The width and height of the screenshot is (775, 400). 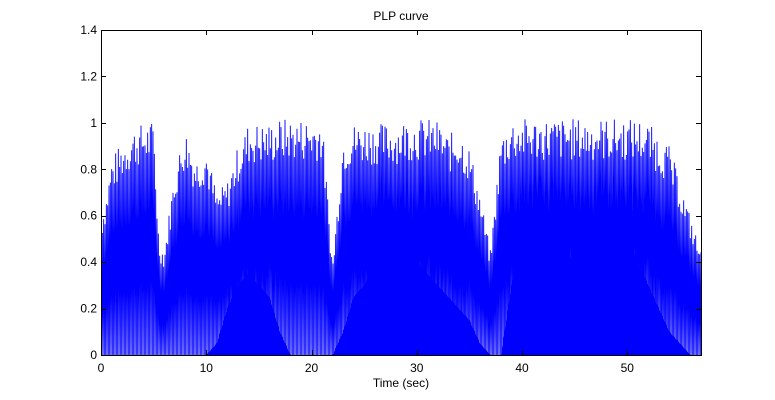 What do you see at coordinates (101, 368) in the screenshot?
I see `x-tick-label: 0` at bounding box center [101, 368].